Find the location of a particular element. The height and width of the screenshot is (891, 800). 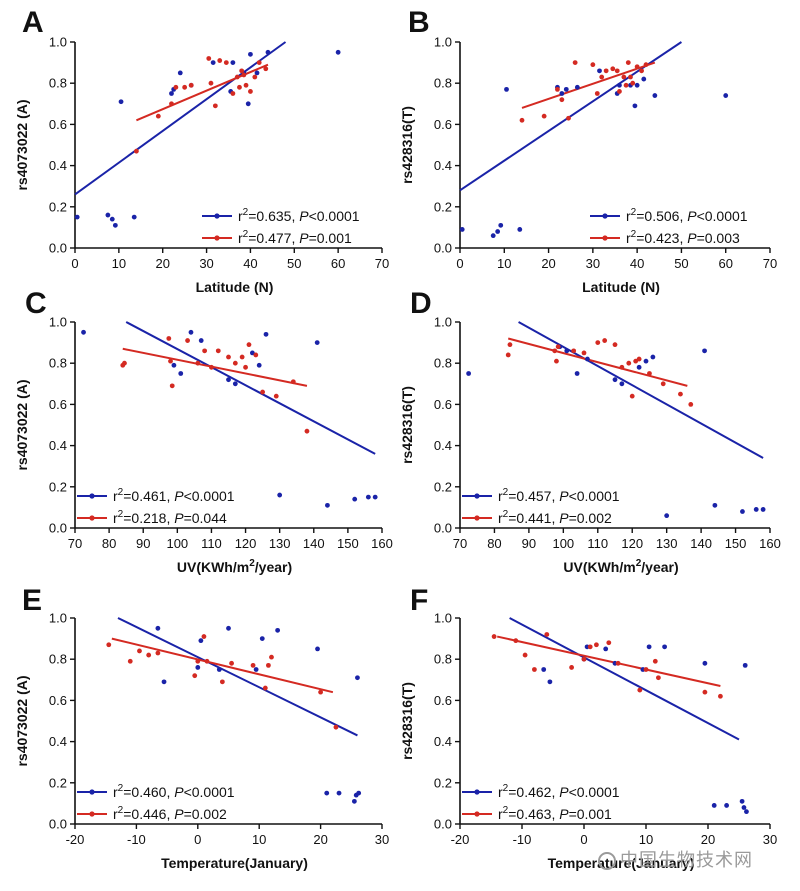

x-tick-label: 0 is located at coordinates (74, 263).